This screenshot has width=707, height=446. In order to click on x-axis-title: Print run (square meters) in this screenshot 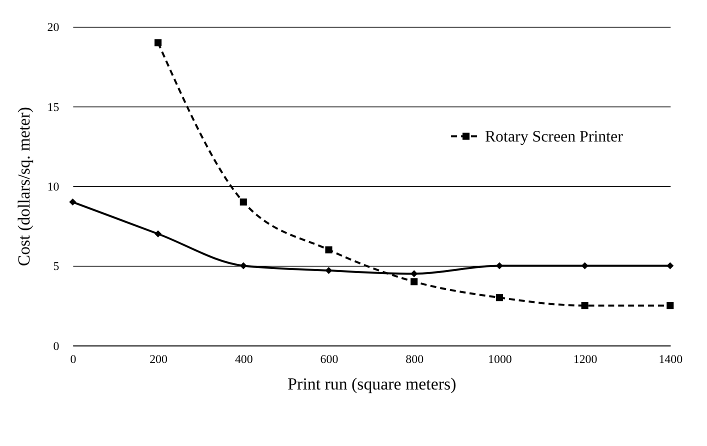, I will do `click(372, 384)`.